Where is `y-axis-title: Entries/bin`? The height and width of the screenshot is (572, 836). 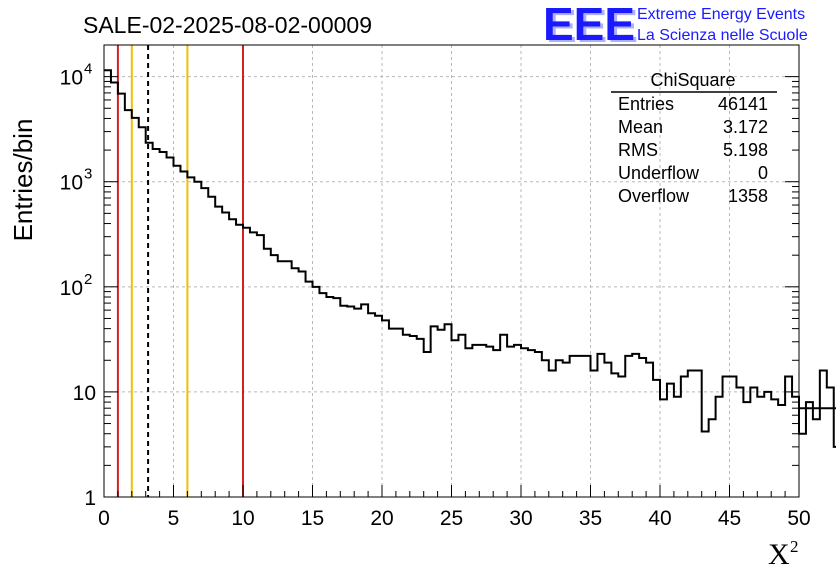 y-axis-title: Entries/bin is located at coordinates (23, 180).